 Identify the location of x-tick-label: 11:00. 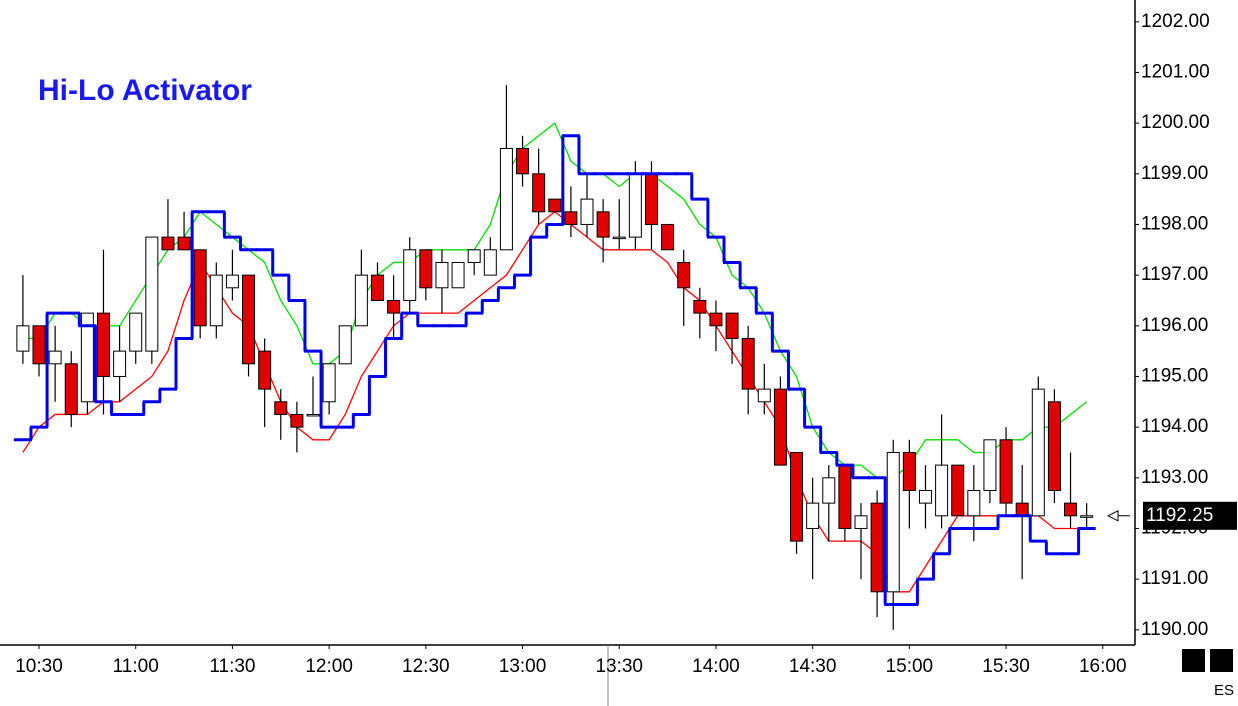
(136, 666).